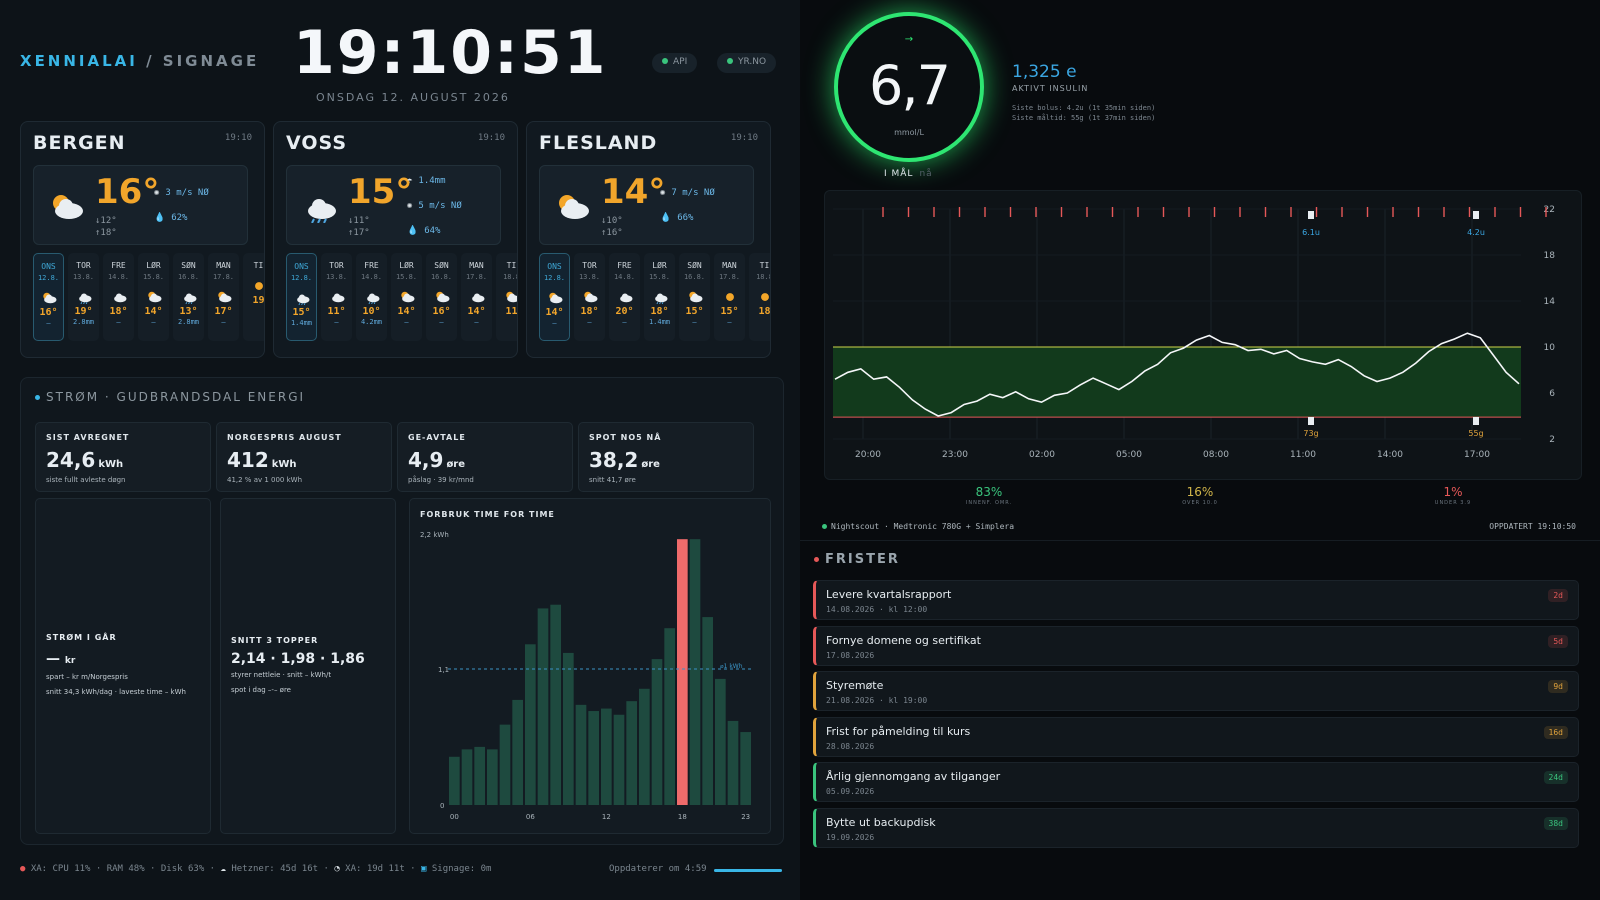  I want to click on system-stats: XA: CPU 11% · RAM 48% · Disk 63%, so click(117, 869).